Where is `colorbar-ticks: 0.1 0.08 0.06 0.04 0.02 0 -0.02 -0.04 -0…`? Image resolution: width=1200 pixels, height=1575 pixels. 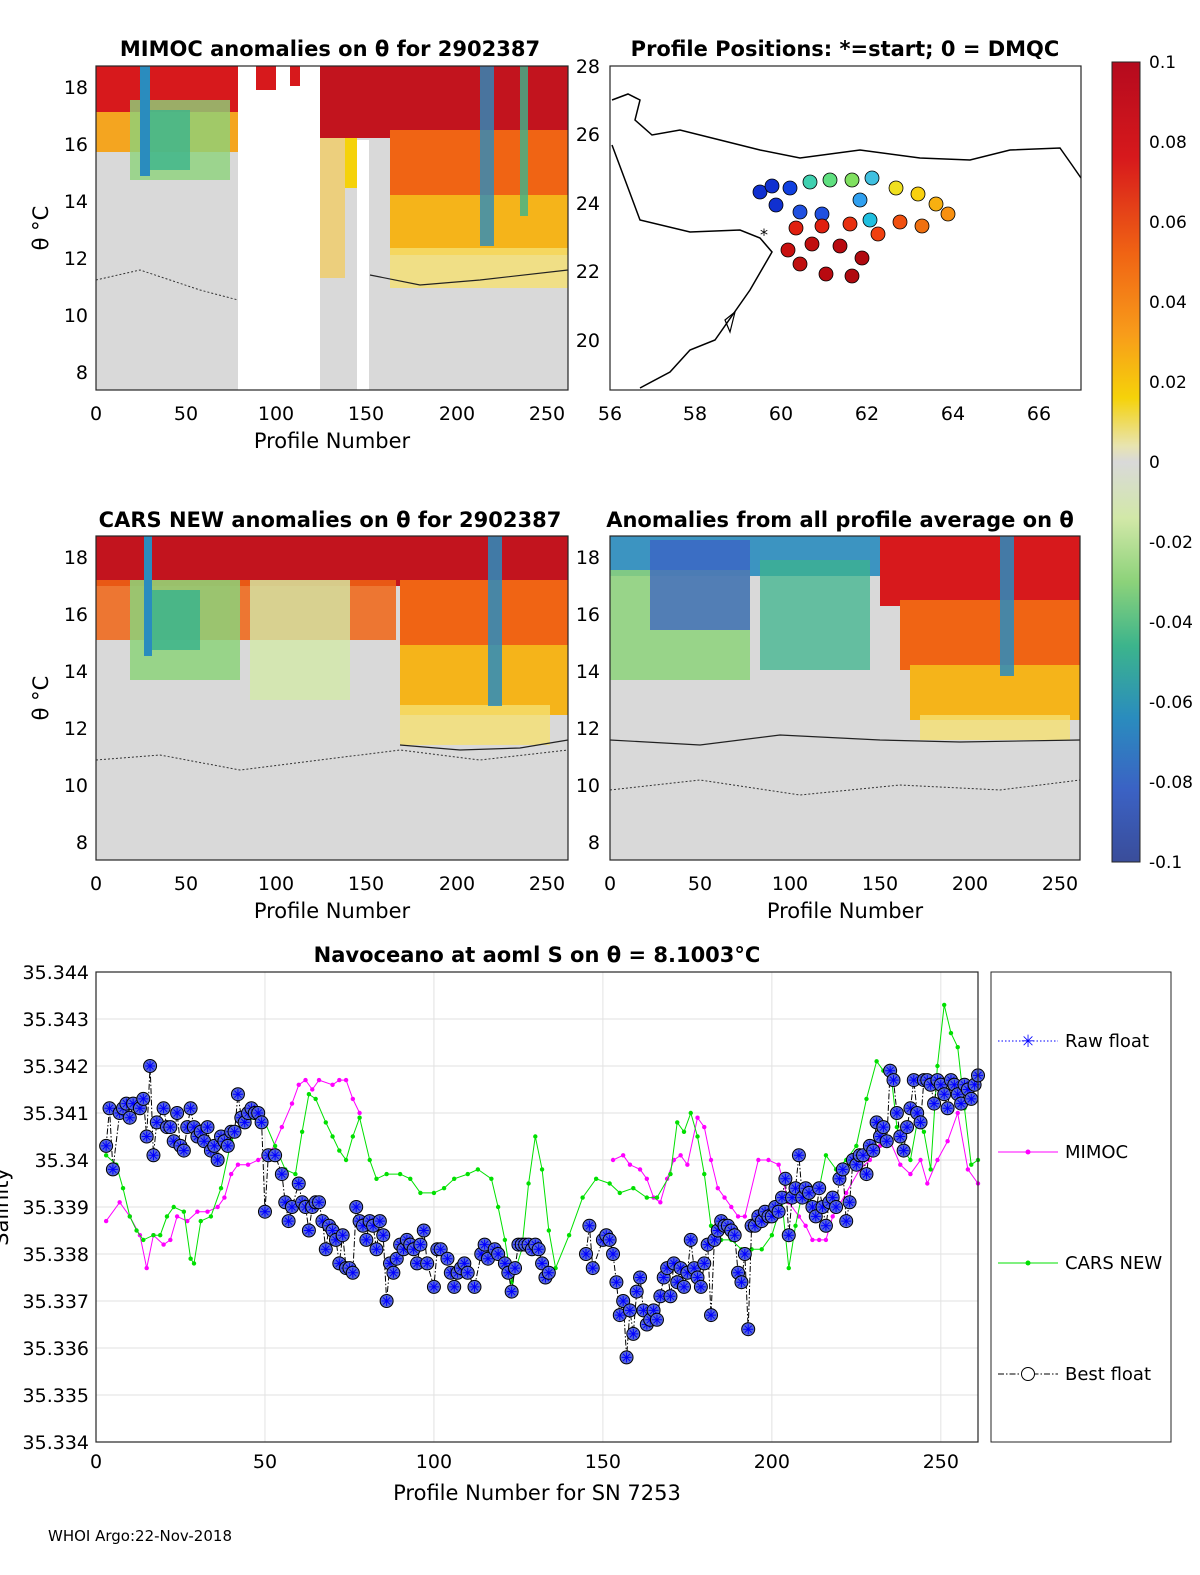
colorbar-ticks: 0.1 0.08 0.06 0.04 0.02 0 -0.02 -0.04 -0… is located at coordinates (1171, 463).